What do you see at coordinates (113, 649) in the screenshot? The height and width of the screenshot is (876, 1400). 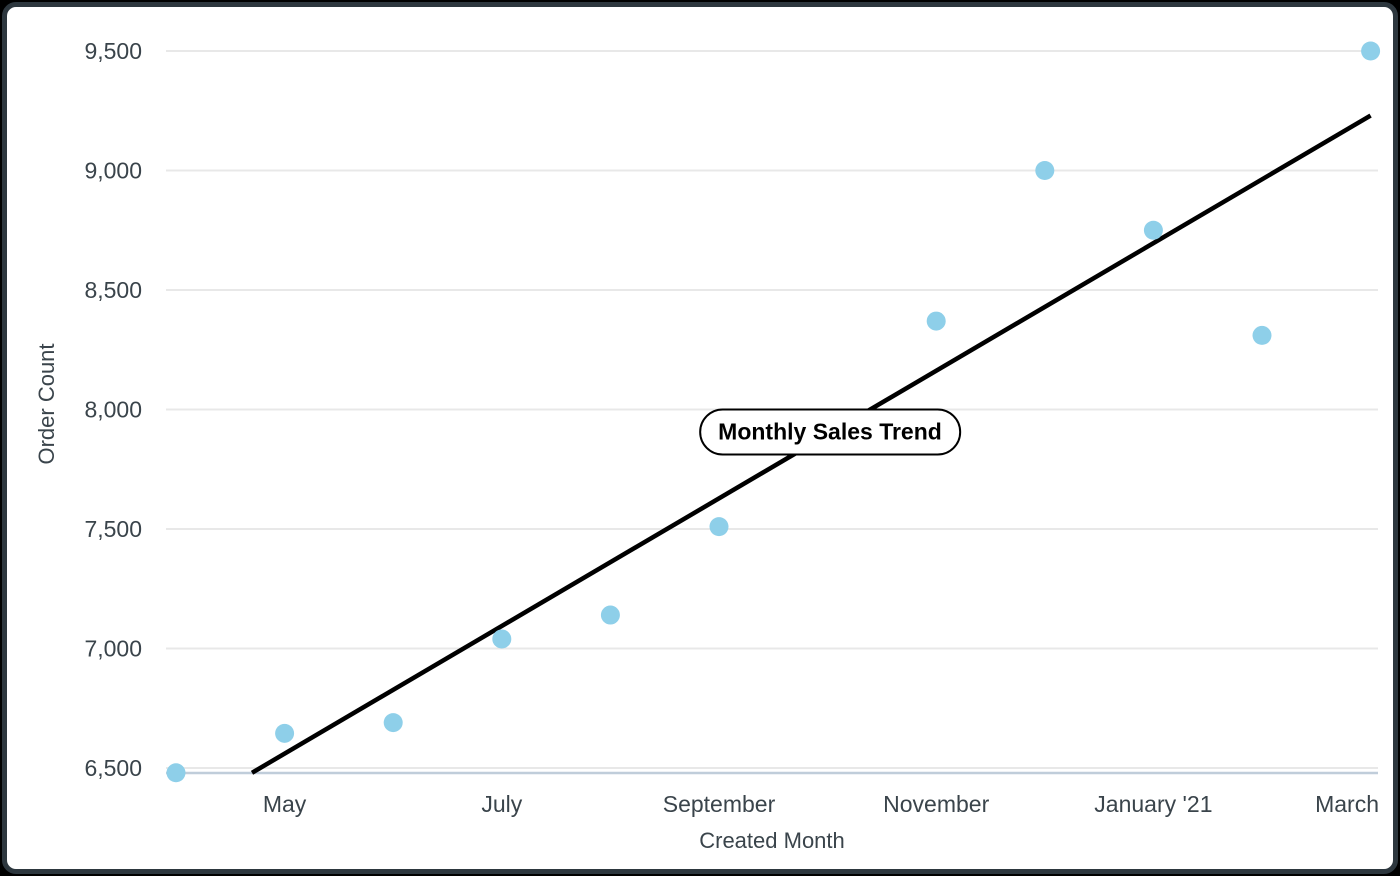 I see `y-tick-label: 7,000` at bounding box center [113, 649].